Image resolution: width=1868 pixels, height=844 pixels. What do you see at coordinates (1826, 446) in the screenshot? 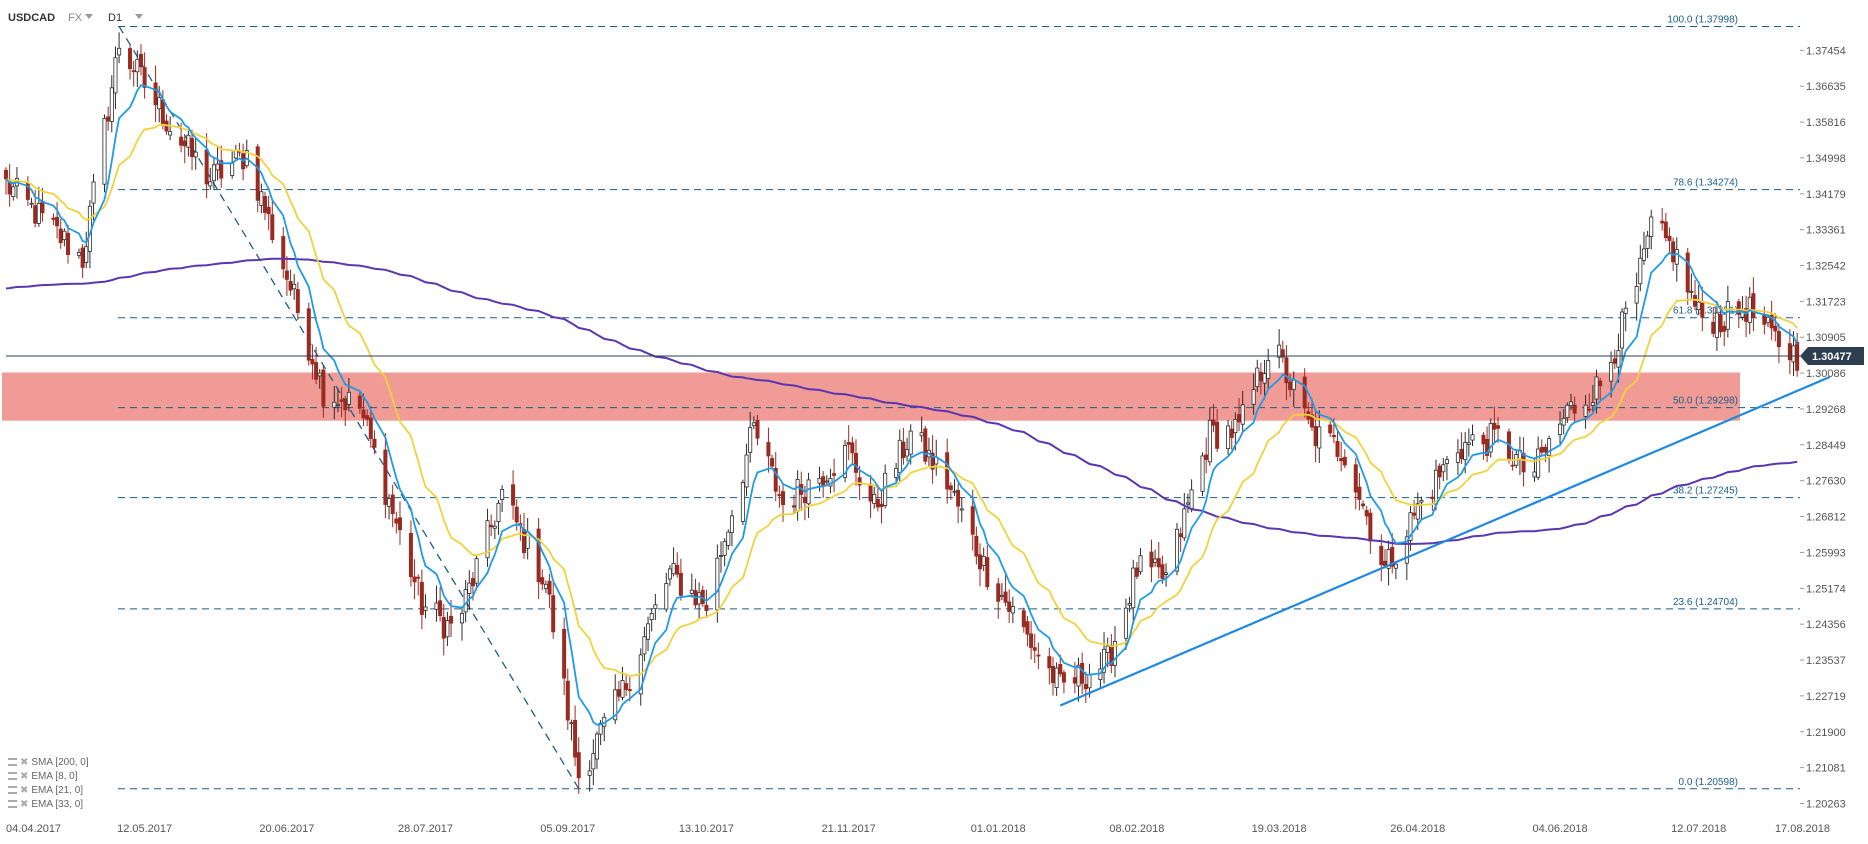
I see `y-tick-label: 1.28449` at bounding box center [1826, 446].